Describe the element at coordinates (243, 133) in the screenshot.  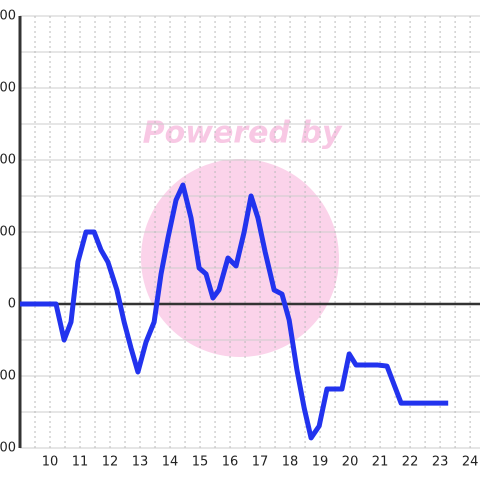
I see `watermark: Powered by` at that location.